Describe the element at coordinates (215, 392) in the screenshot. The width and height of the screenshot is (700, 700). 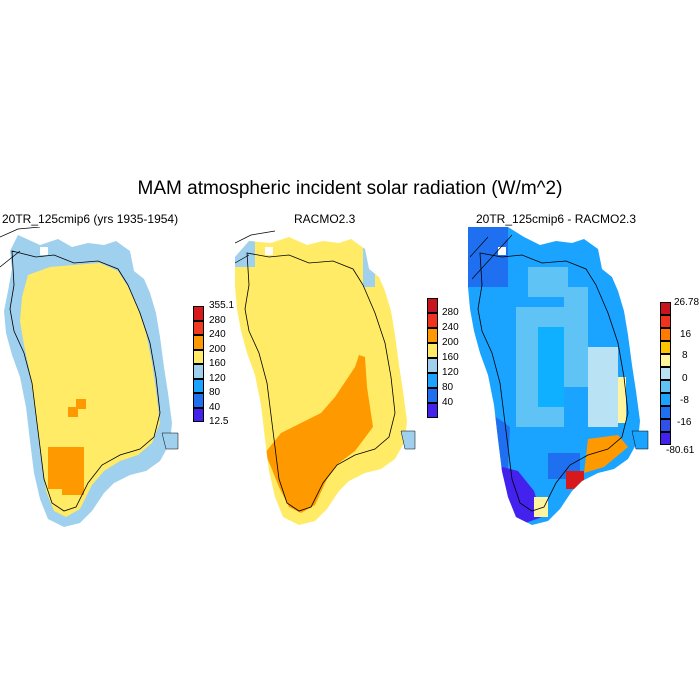
I see `cb-model-label: 80` at that location.